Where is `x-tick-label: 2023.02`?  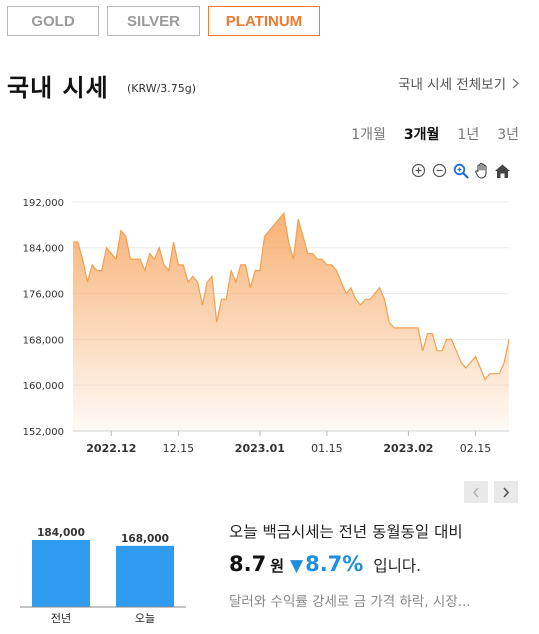 x-tick-label: 2023.02 is located at coordinates (408, 448).